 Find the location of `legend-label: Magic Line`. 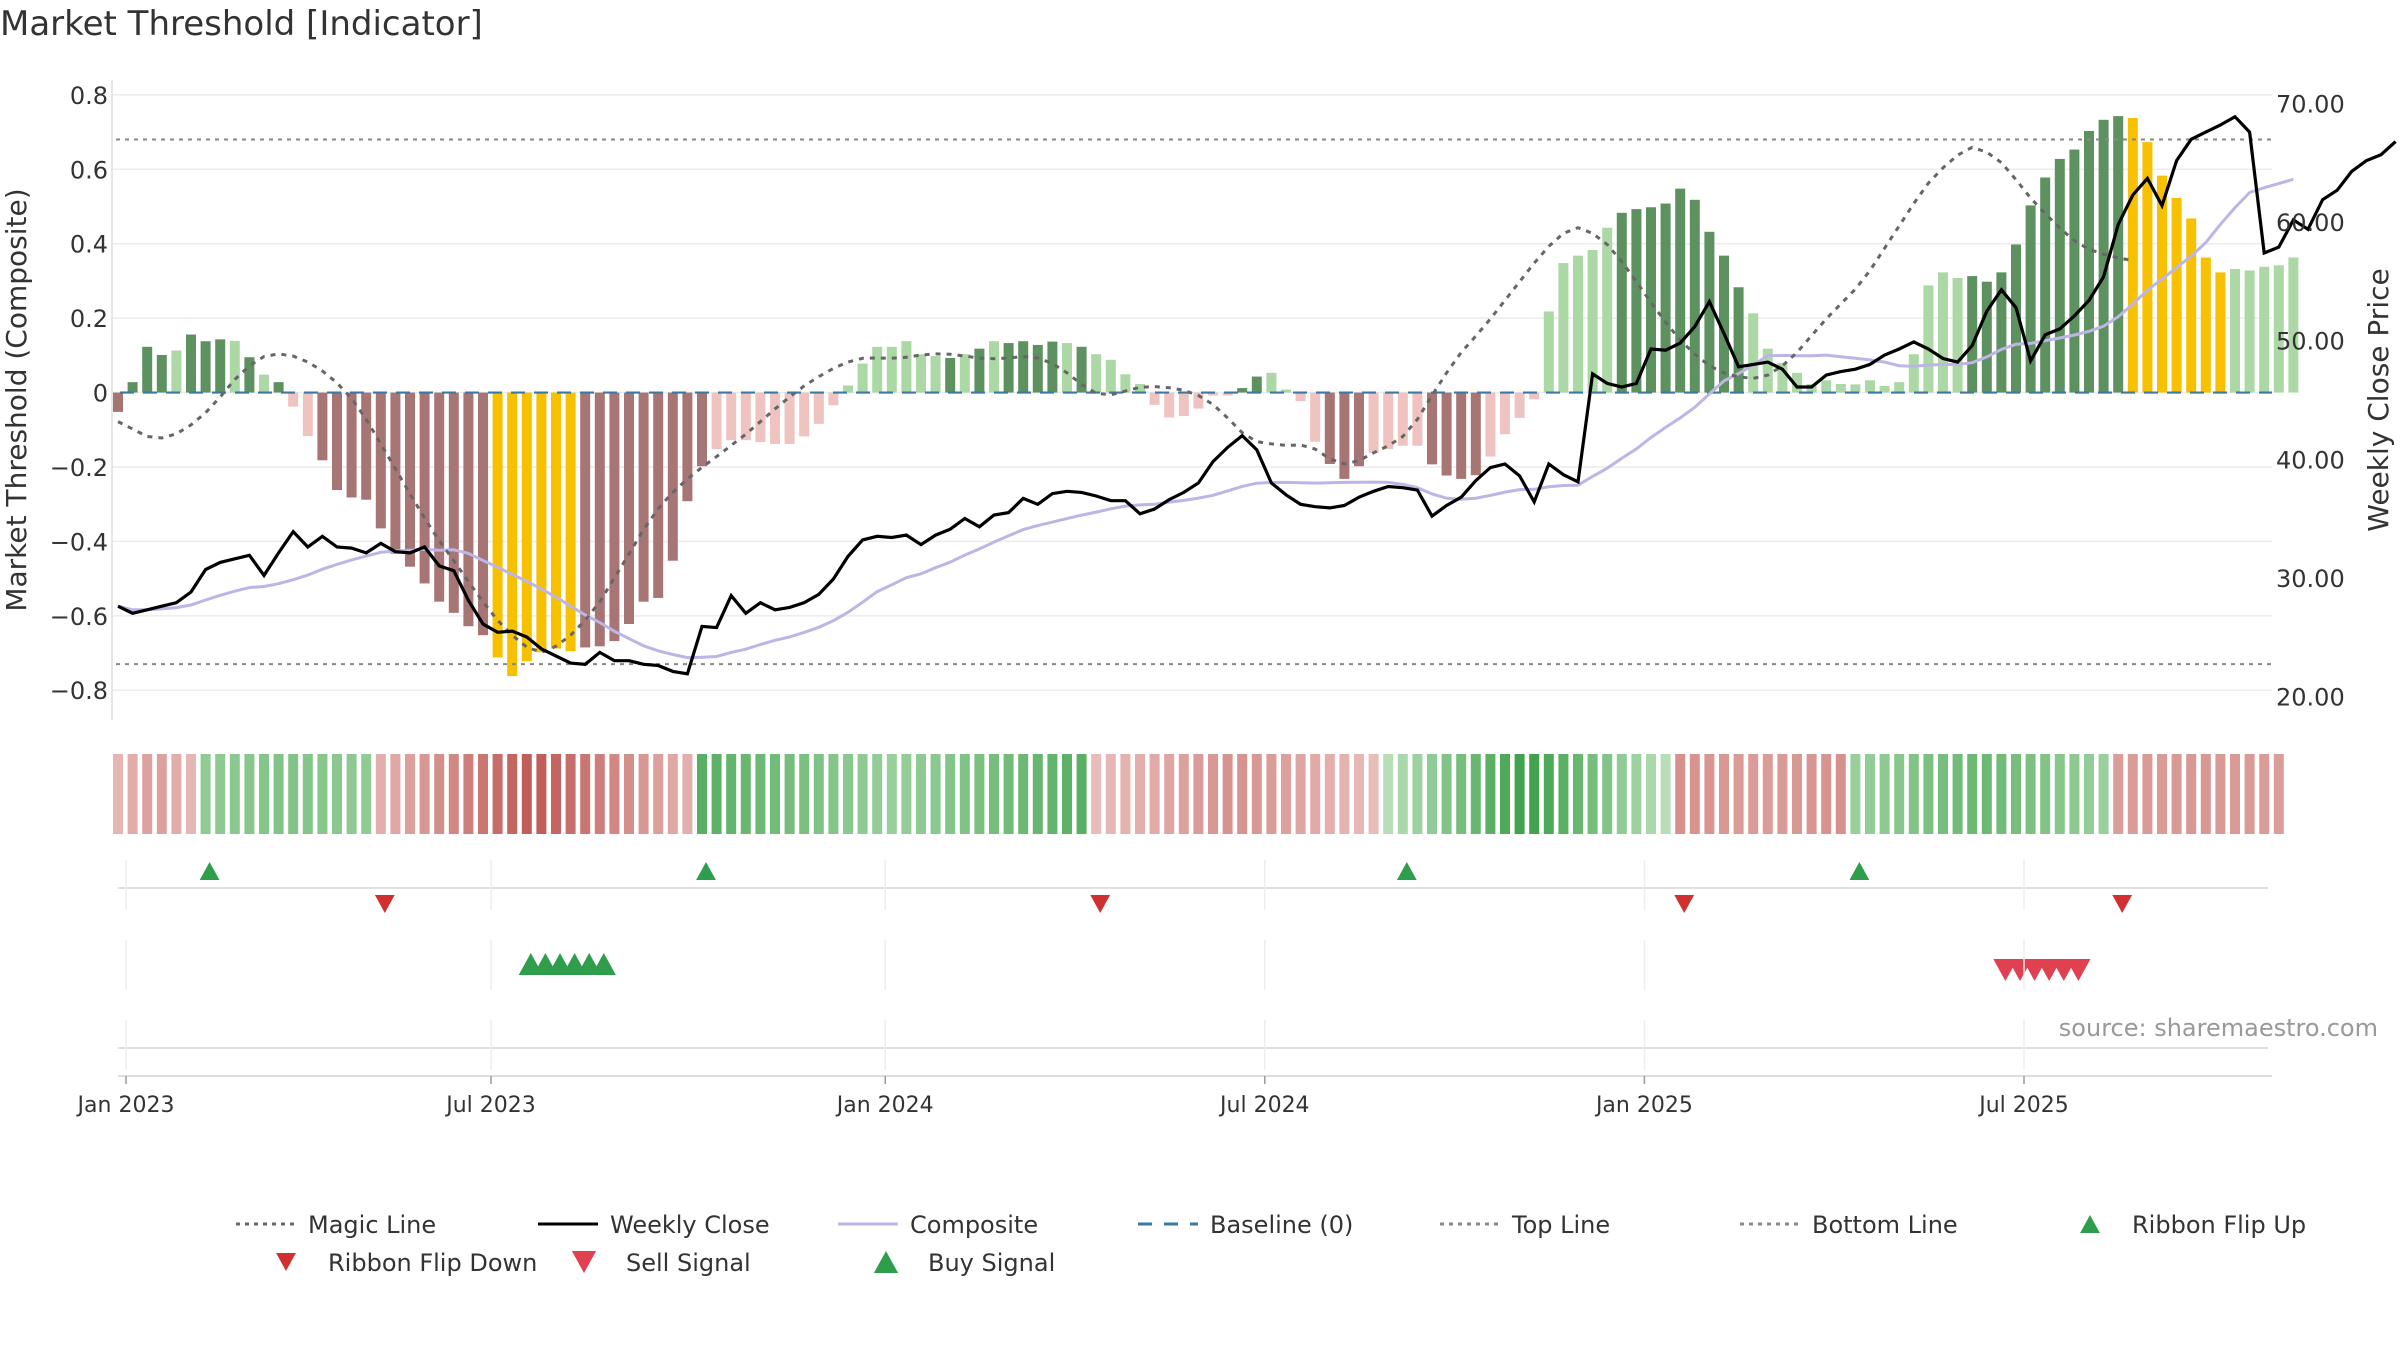

legend-label: Magic Line is located at coordinates (372, 1225).